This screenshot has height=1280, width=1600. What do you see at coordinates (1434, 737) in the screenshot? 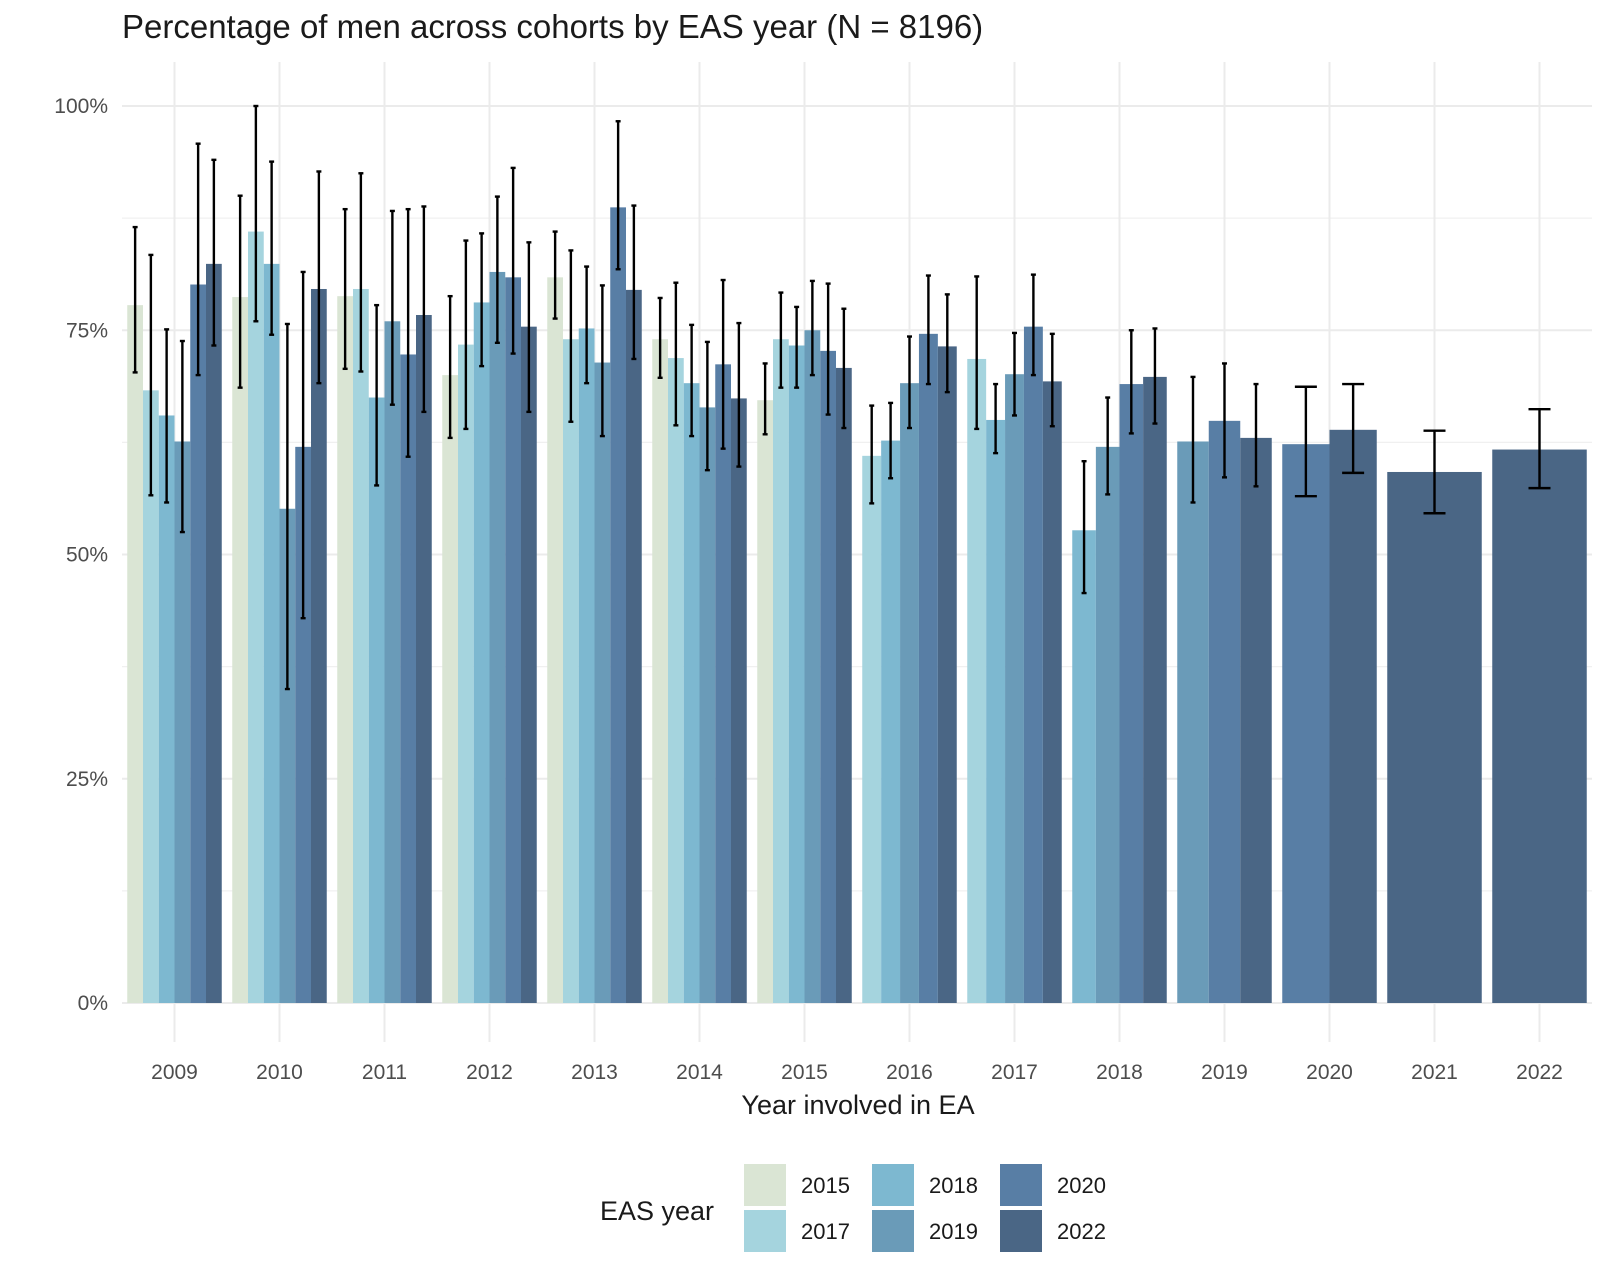
I see `bar-2021-eas-2022` at bounding box center [1434, 737].